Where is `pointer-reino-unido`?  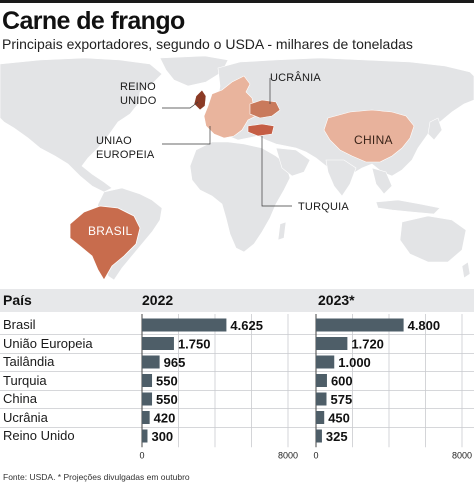 pointer-reino-unido is located at coordinates (180, 105).